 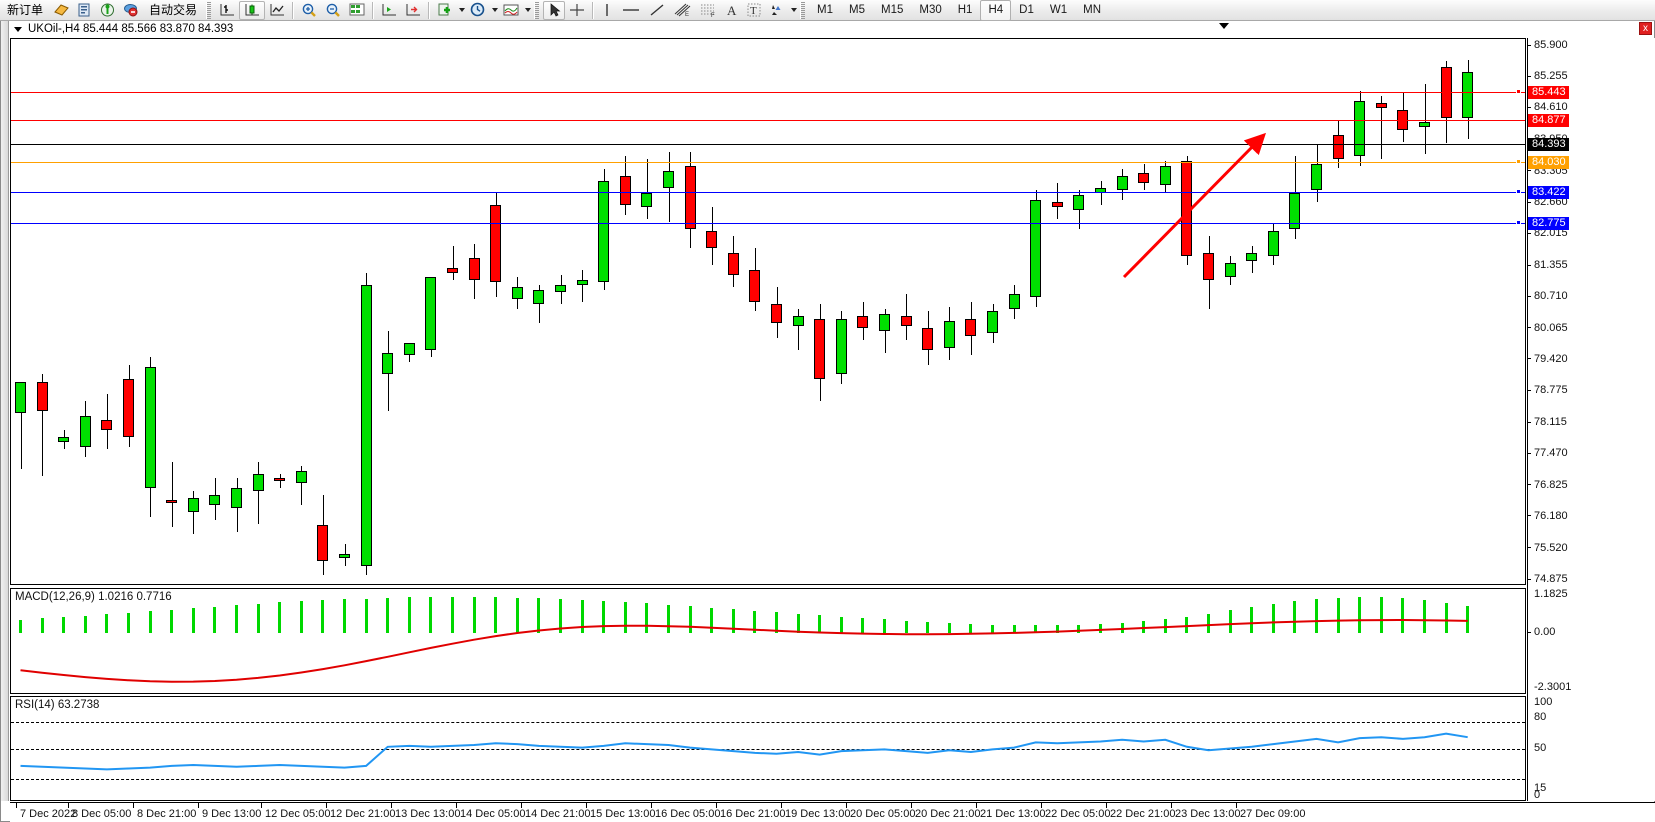 I want to click on chart-vertical-scrollbar, so click(x=5, y=411).